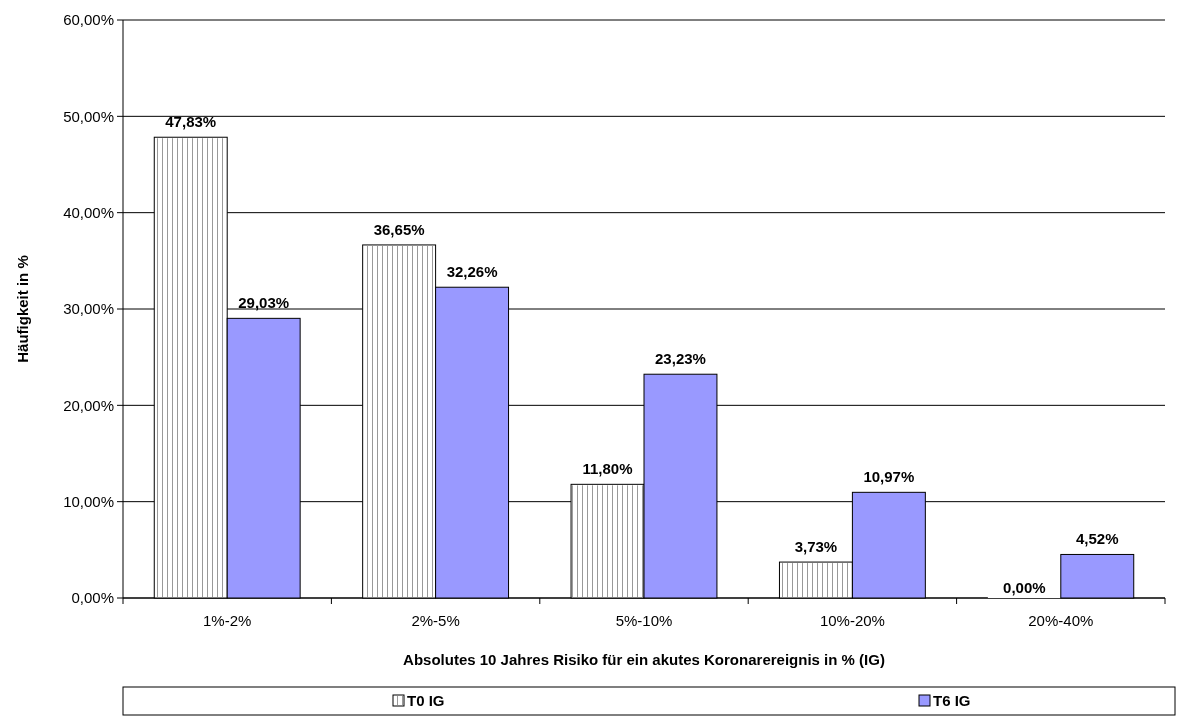  What do you see at coordinates (952, 700) in the screenshot?
I see `legend-label: T6 IG` at bounding box center [952, 700].